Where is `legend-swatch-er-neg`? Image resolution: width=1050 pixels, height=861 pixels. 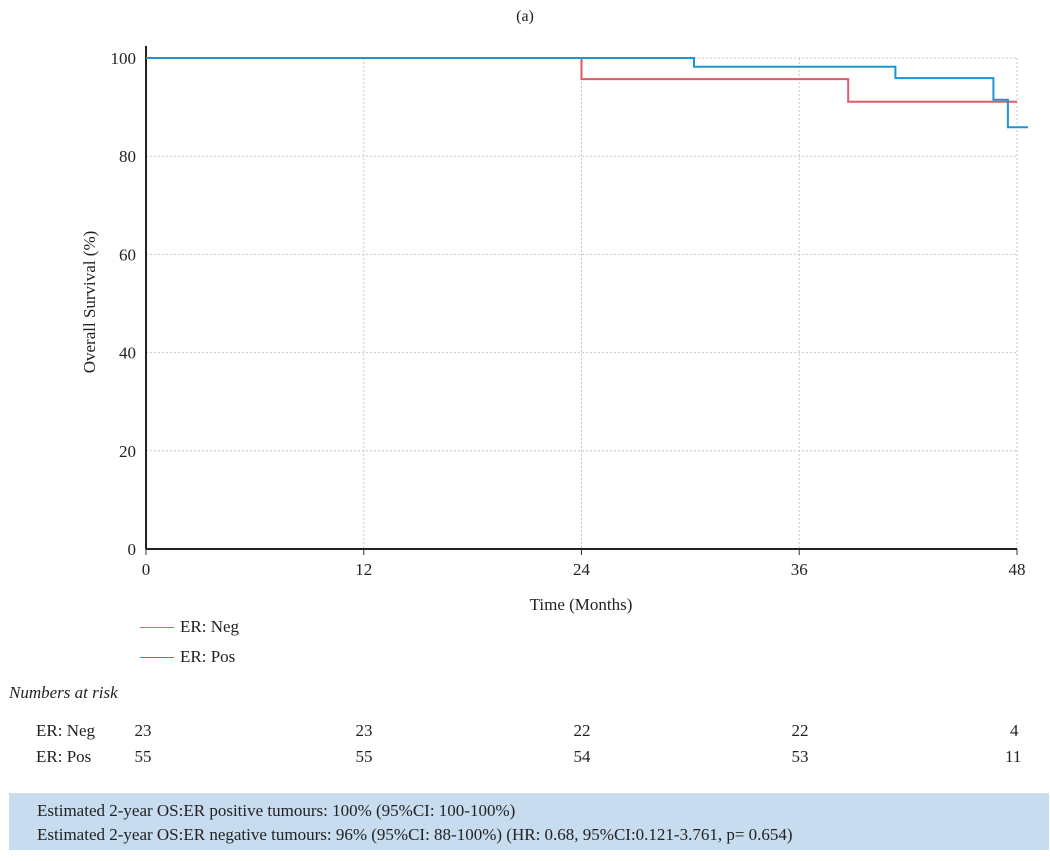
legend-swatch-er-neg is located at coordinates (157, 627).